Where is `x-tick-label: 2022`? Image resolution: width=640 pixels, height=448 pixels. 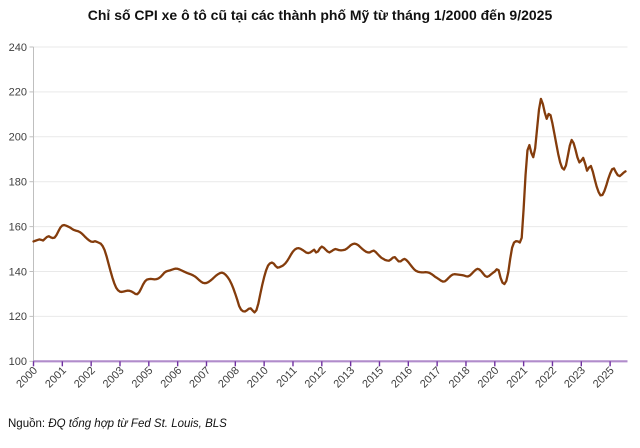
x-tick-label: 2022 is located at coordinates (546, 378).